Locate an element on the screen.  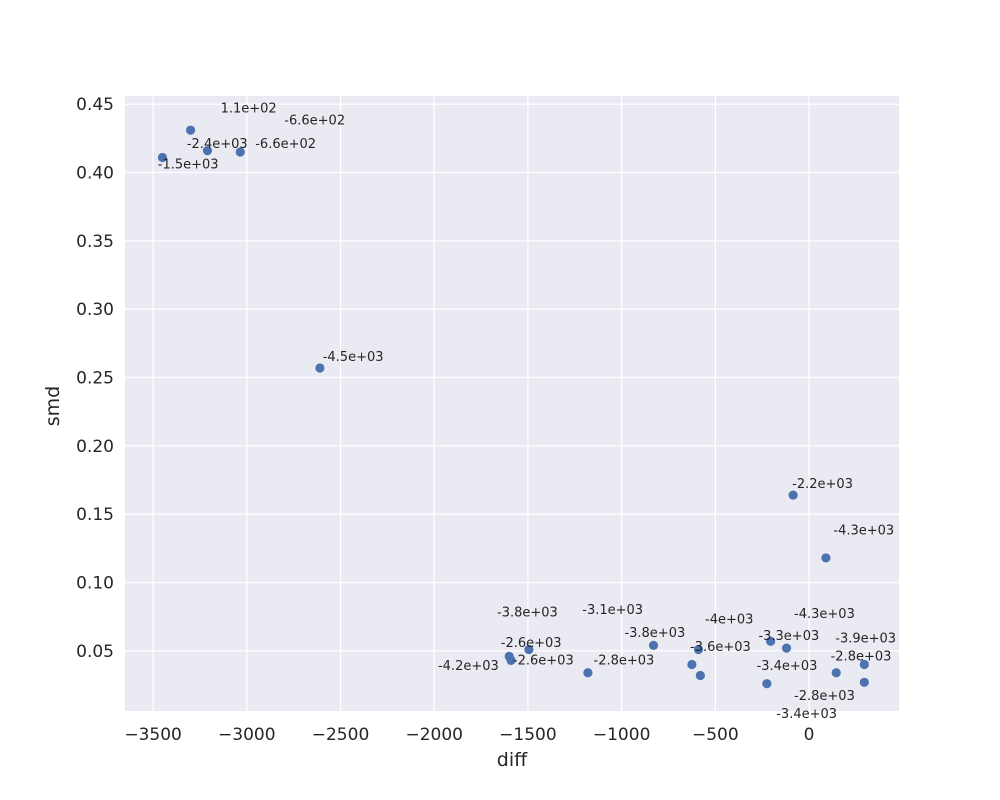
point-annotation: 1.1e+02 is located at coordinates (249, 108).